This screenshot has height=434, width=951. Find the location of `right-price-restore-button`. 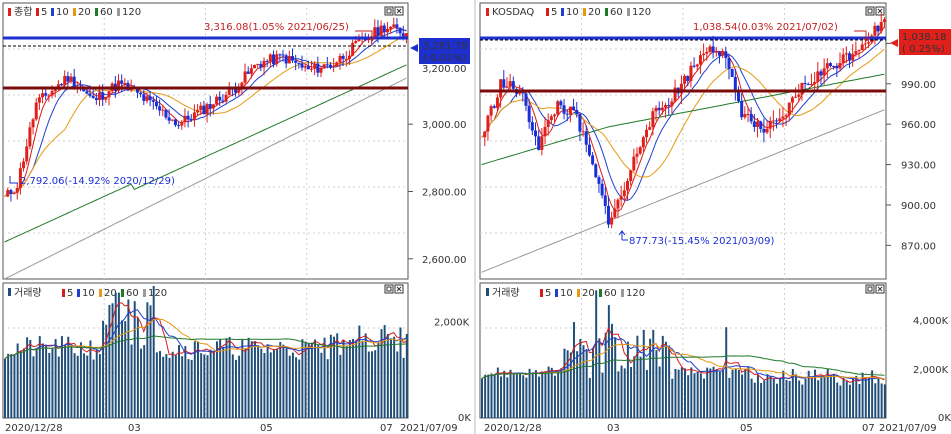

right-price-restore-button is located at coordinates (870, 11).